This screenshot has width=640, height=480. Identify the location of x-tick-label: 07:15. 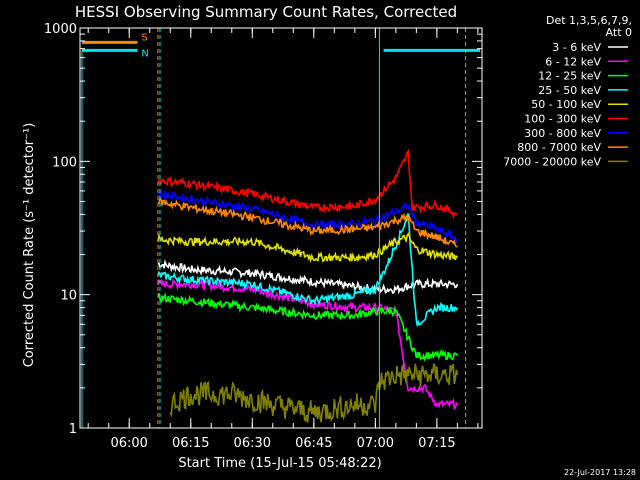
(436, 443).